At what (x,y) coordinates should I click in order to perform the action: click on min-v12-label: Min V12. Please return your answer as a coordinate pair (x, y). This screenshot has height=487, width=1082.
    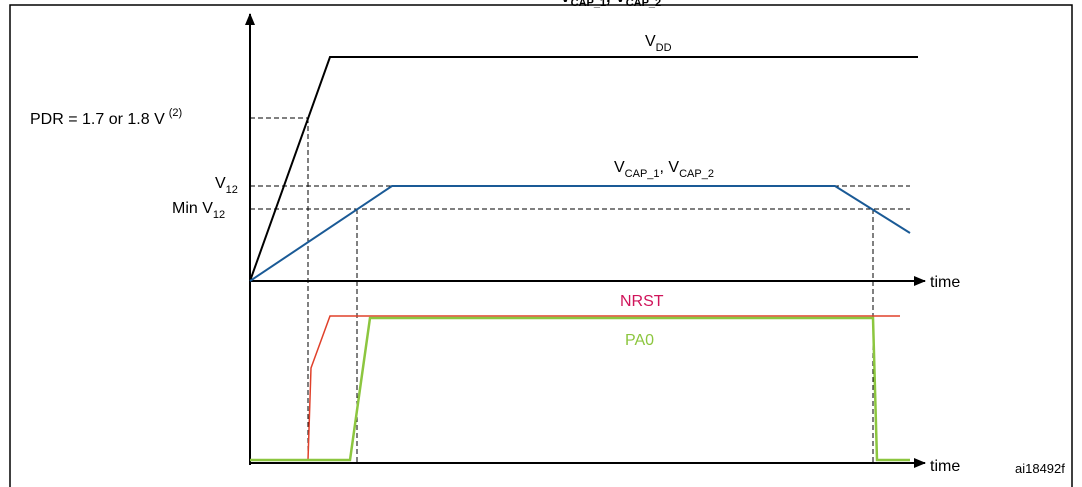
    Looking at the image, I should click on (198, 210).